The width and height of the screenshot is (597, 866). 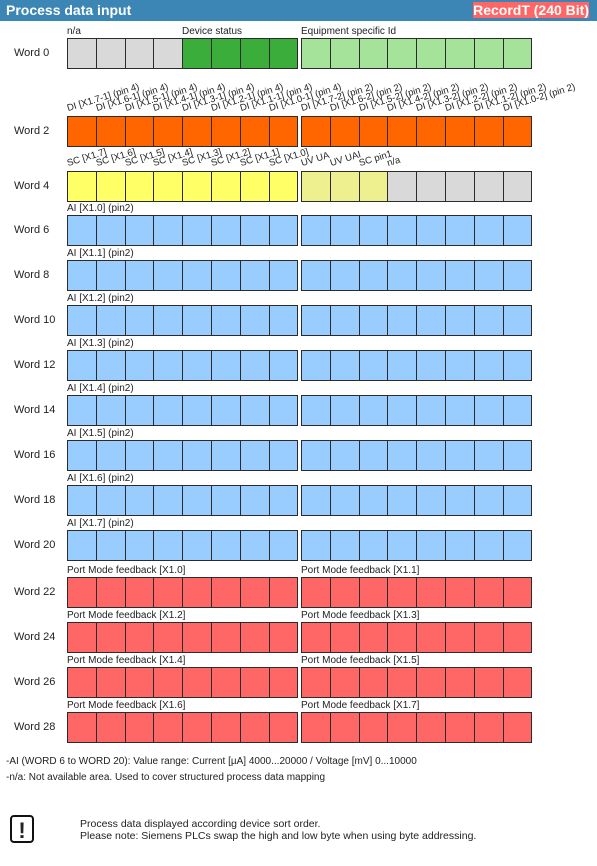 What do you see at coordinates (35, 727) in the screenshot?
I see `word-label: Word 28` at bounding box center [35, 727].